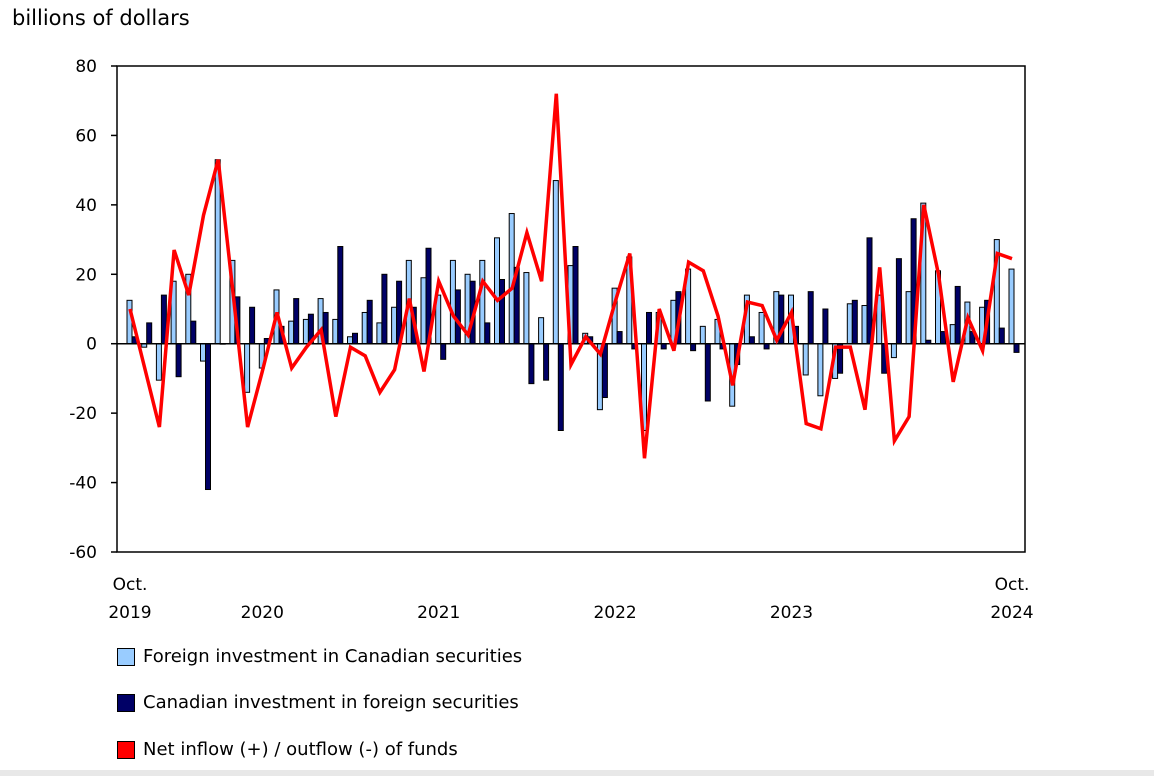 The image size is (1154, 776). Describe the element at coordinates (86, 67) in the screenshot. I see `y-tick-label: 80` at that location.